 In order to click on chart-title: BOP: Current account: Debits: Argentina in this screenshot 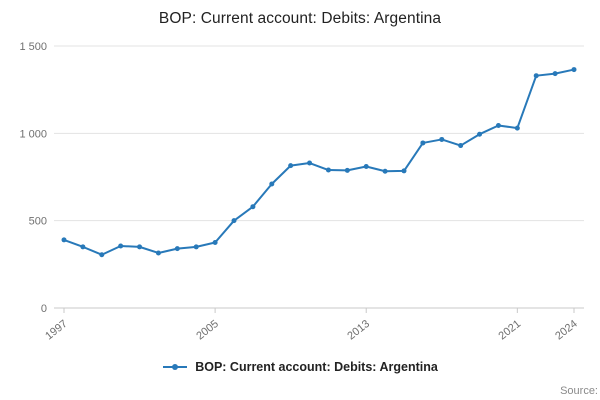, I will do `click(300, 18)`.